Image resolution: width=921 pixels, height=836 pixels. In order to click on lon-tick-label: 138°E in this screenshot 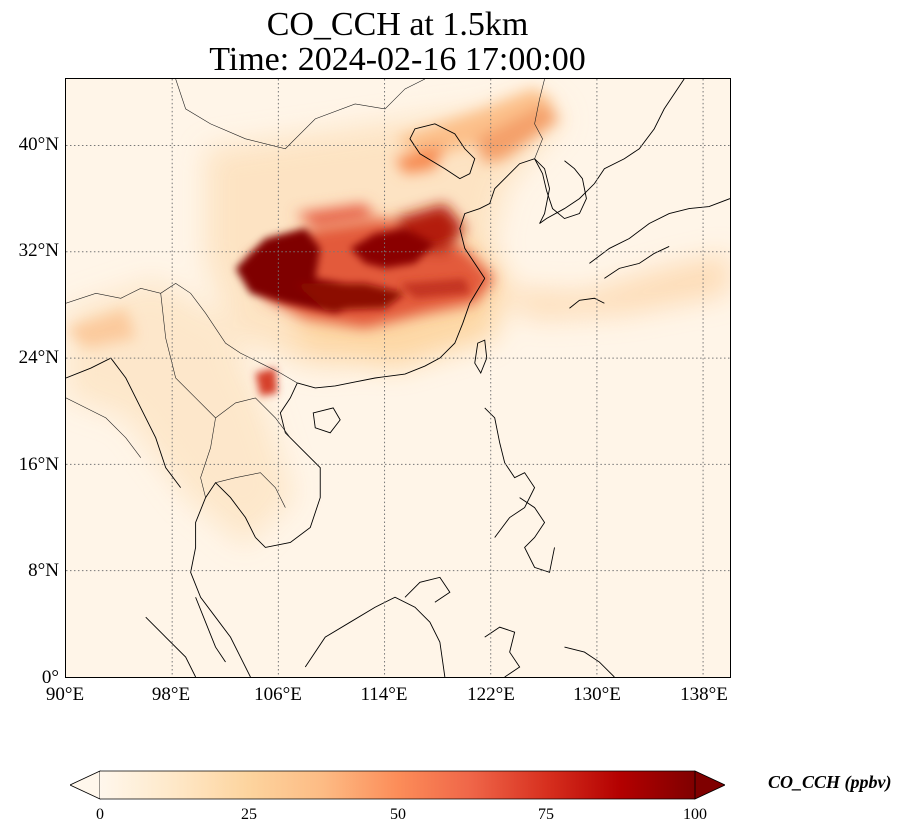, I will do `click(704, 694)`.